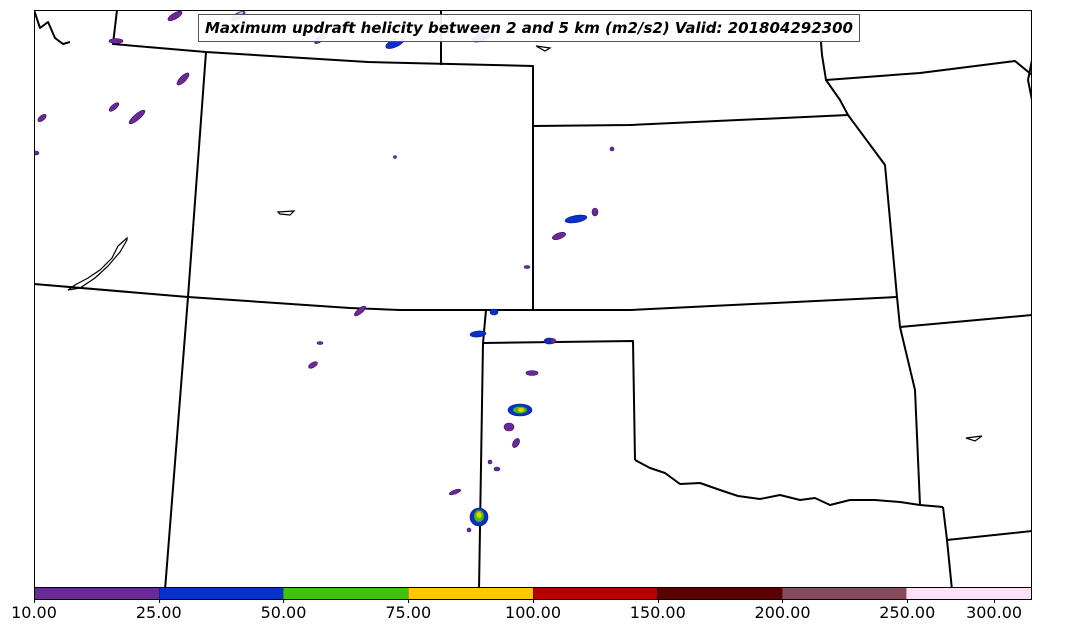  What do you see at coordinates (690, 120) in the screenshot?
I see `state-border-ks-north` at bounding box center [690, 120].